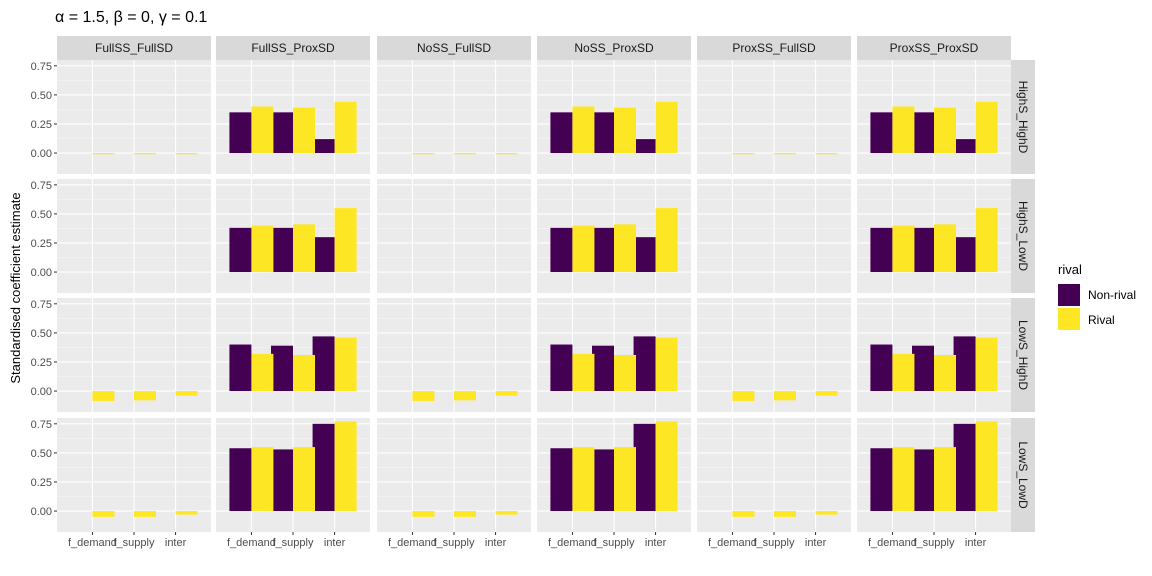  What do you see at coordinates (293, 48) in the screenshot?
I see `column-strip-FullSS_ProxSD` at bounding box center [293, 48].